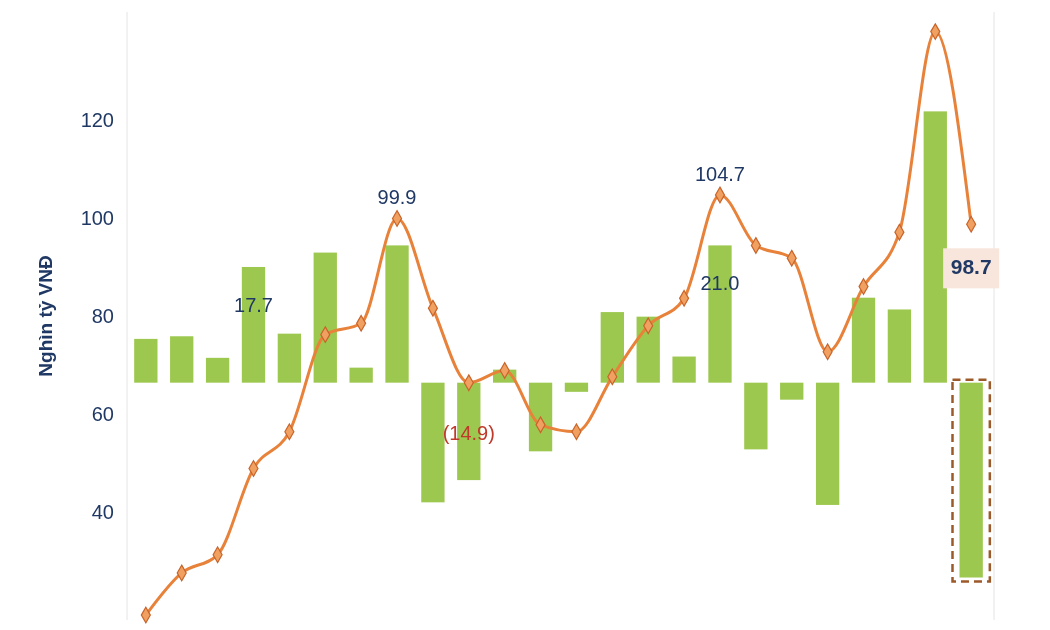 This screenshot has width=1050, height=630. What do you see at coordinates (97, 119) in the screenshot?
I see `y-tick-label: 120` at bounding box center [97, 119].